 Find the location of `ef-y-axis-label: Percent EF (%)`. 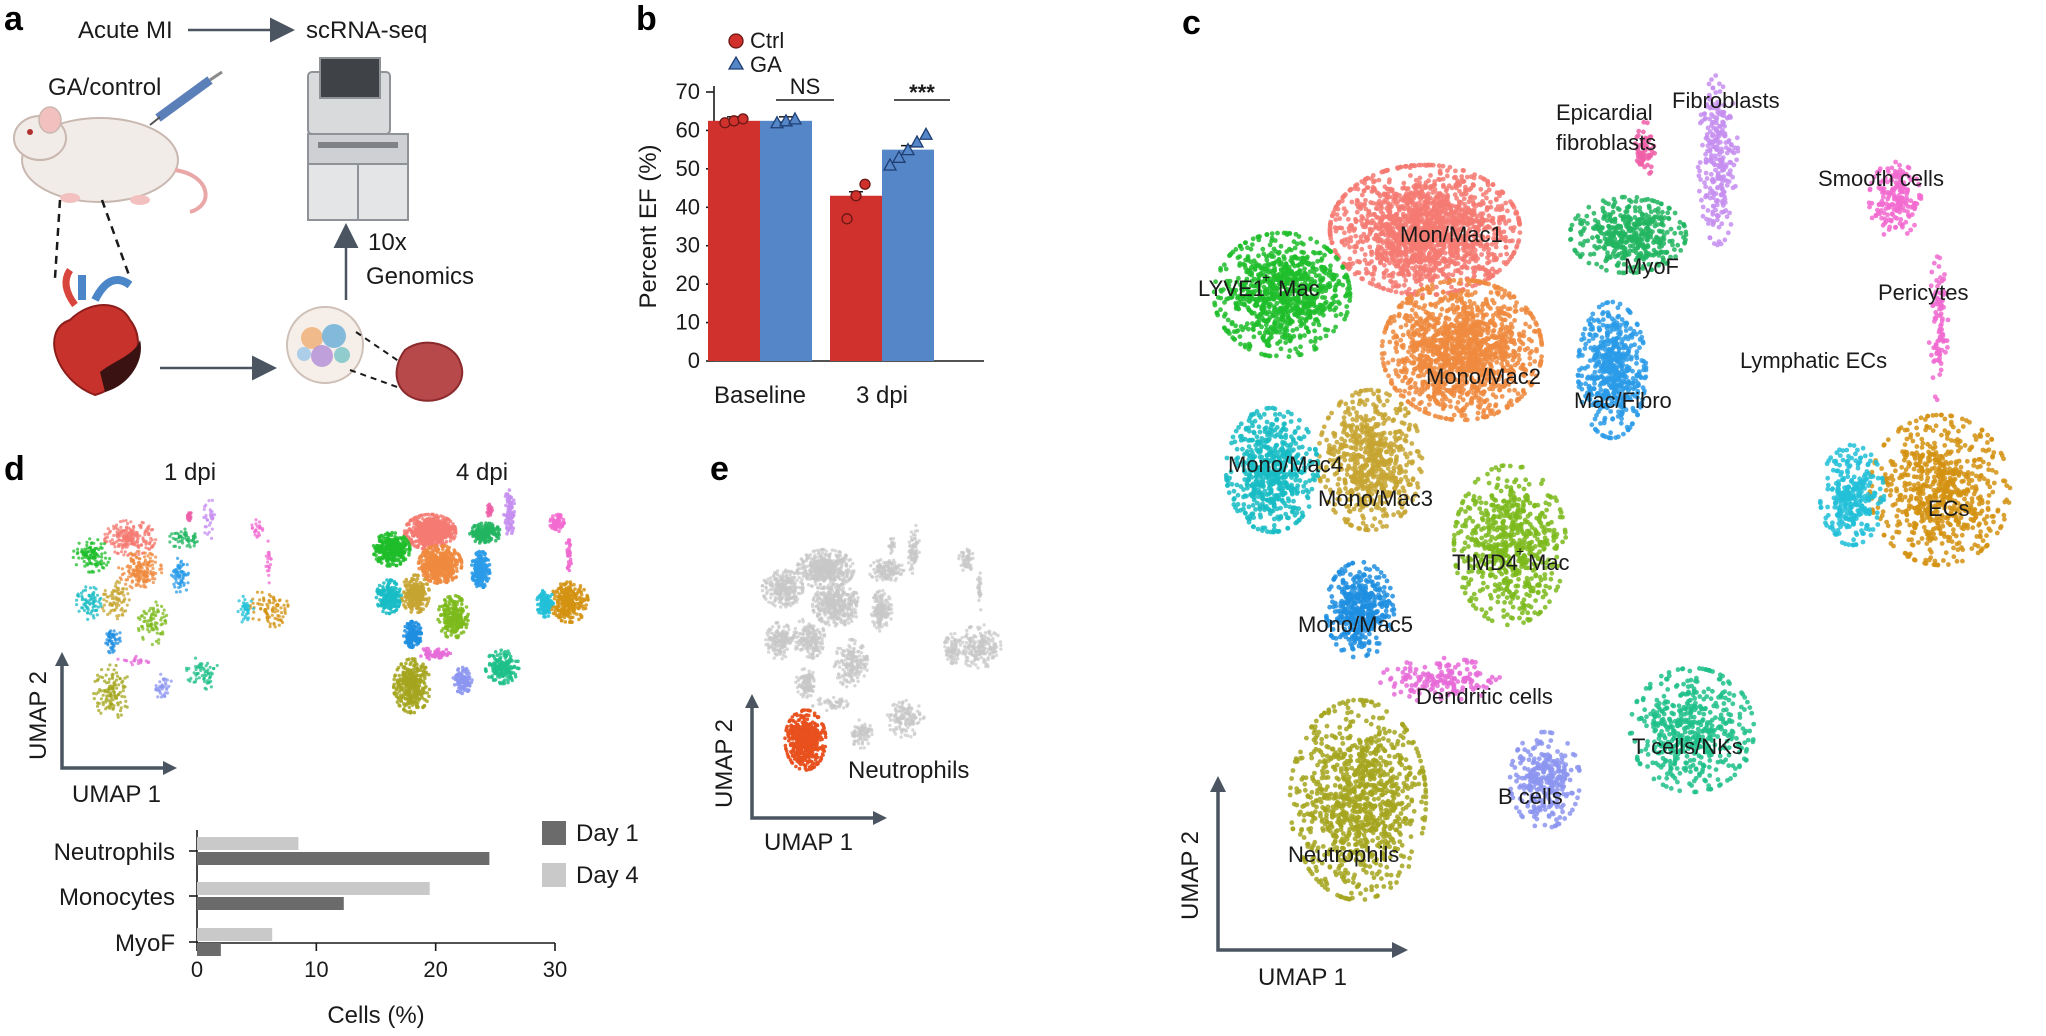

ef-y-axis-label: Percent EF (%) is located at coordinates (648, 226).